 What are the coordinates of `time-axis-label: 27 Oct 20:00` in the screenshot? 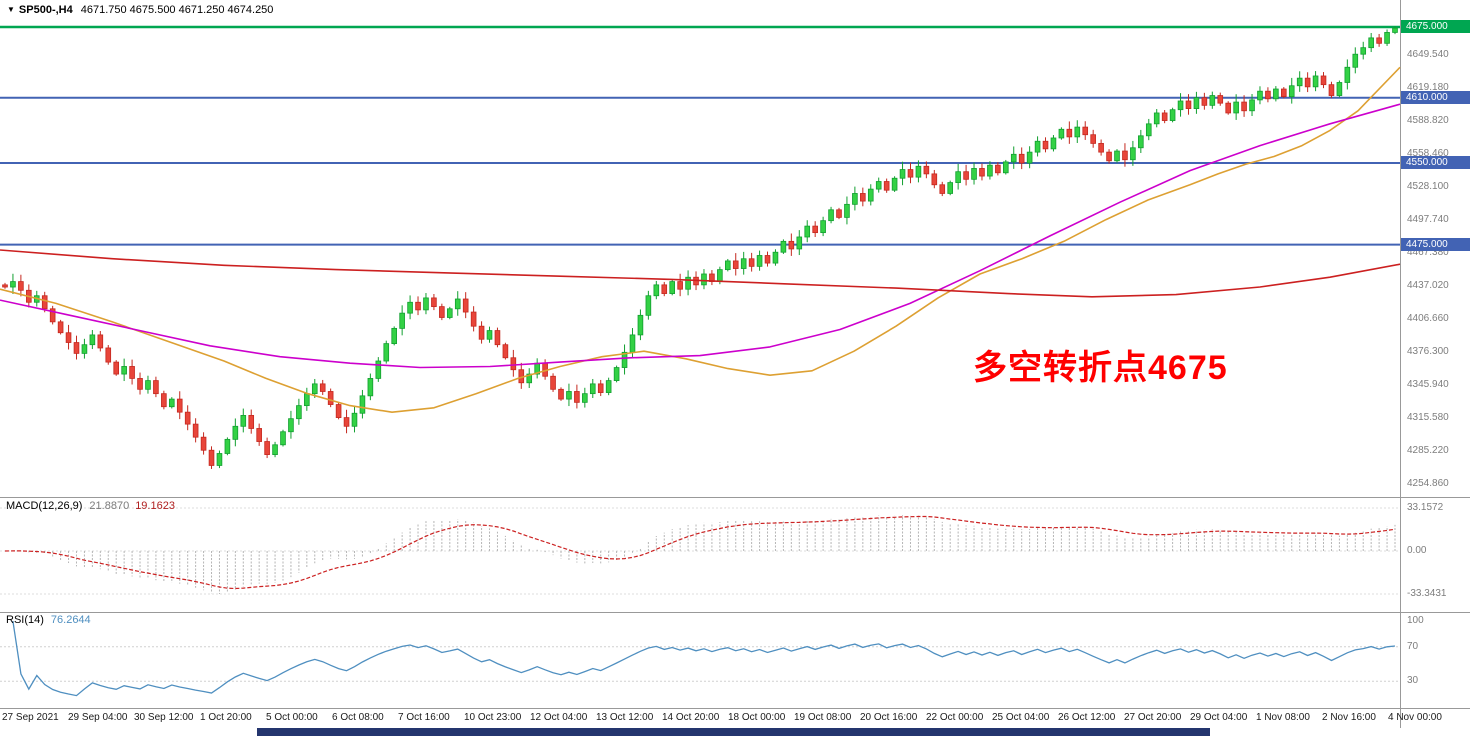 It's located at (1153, 717).